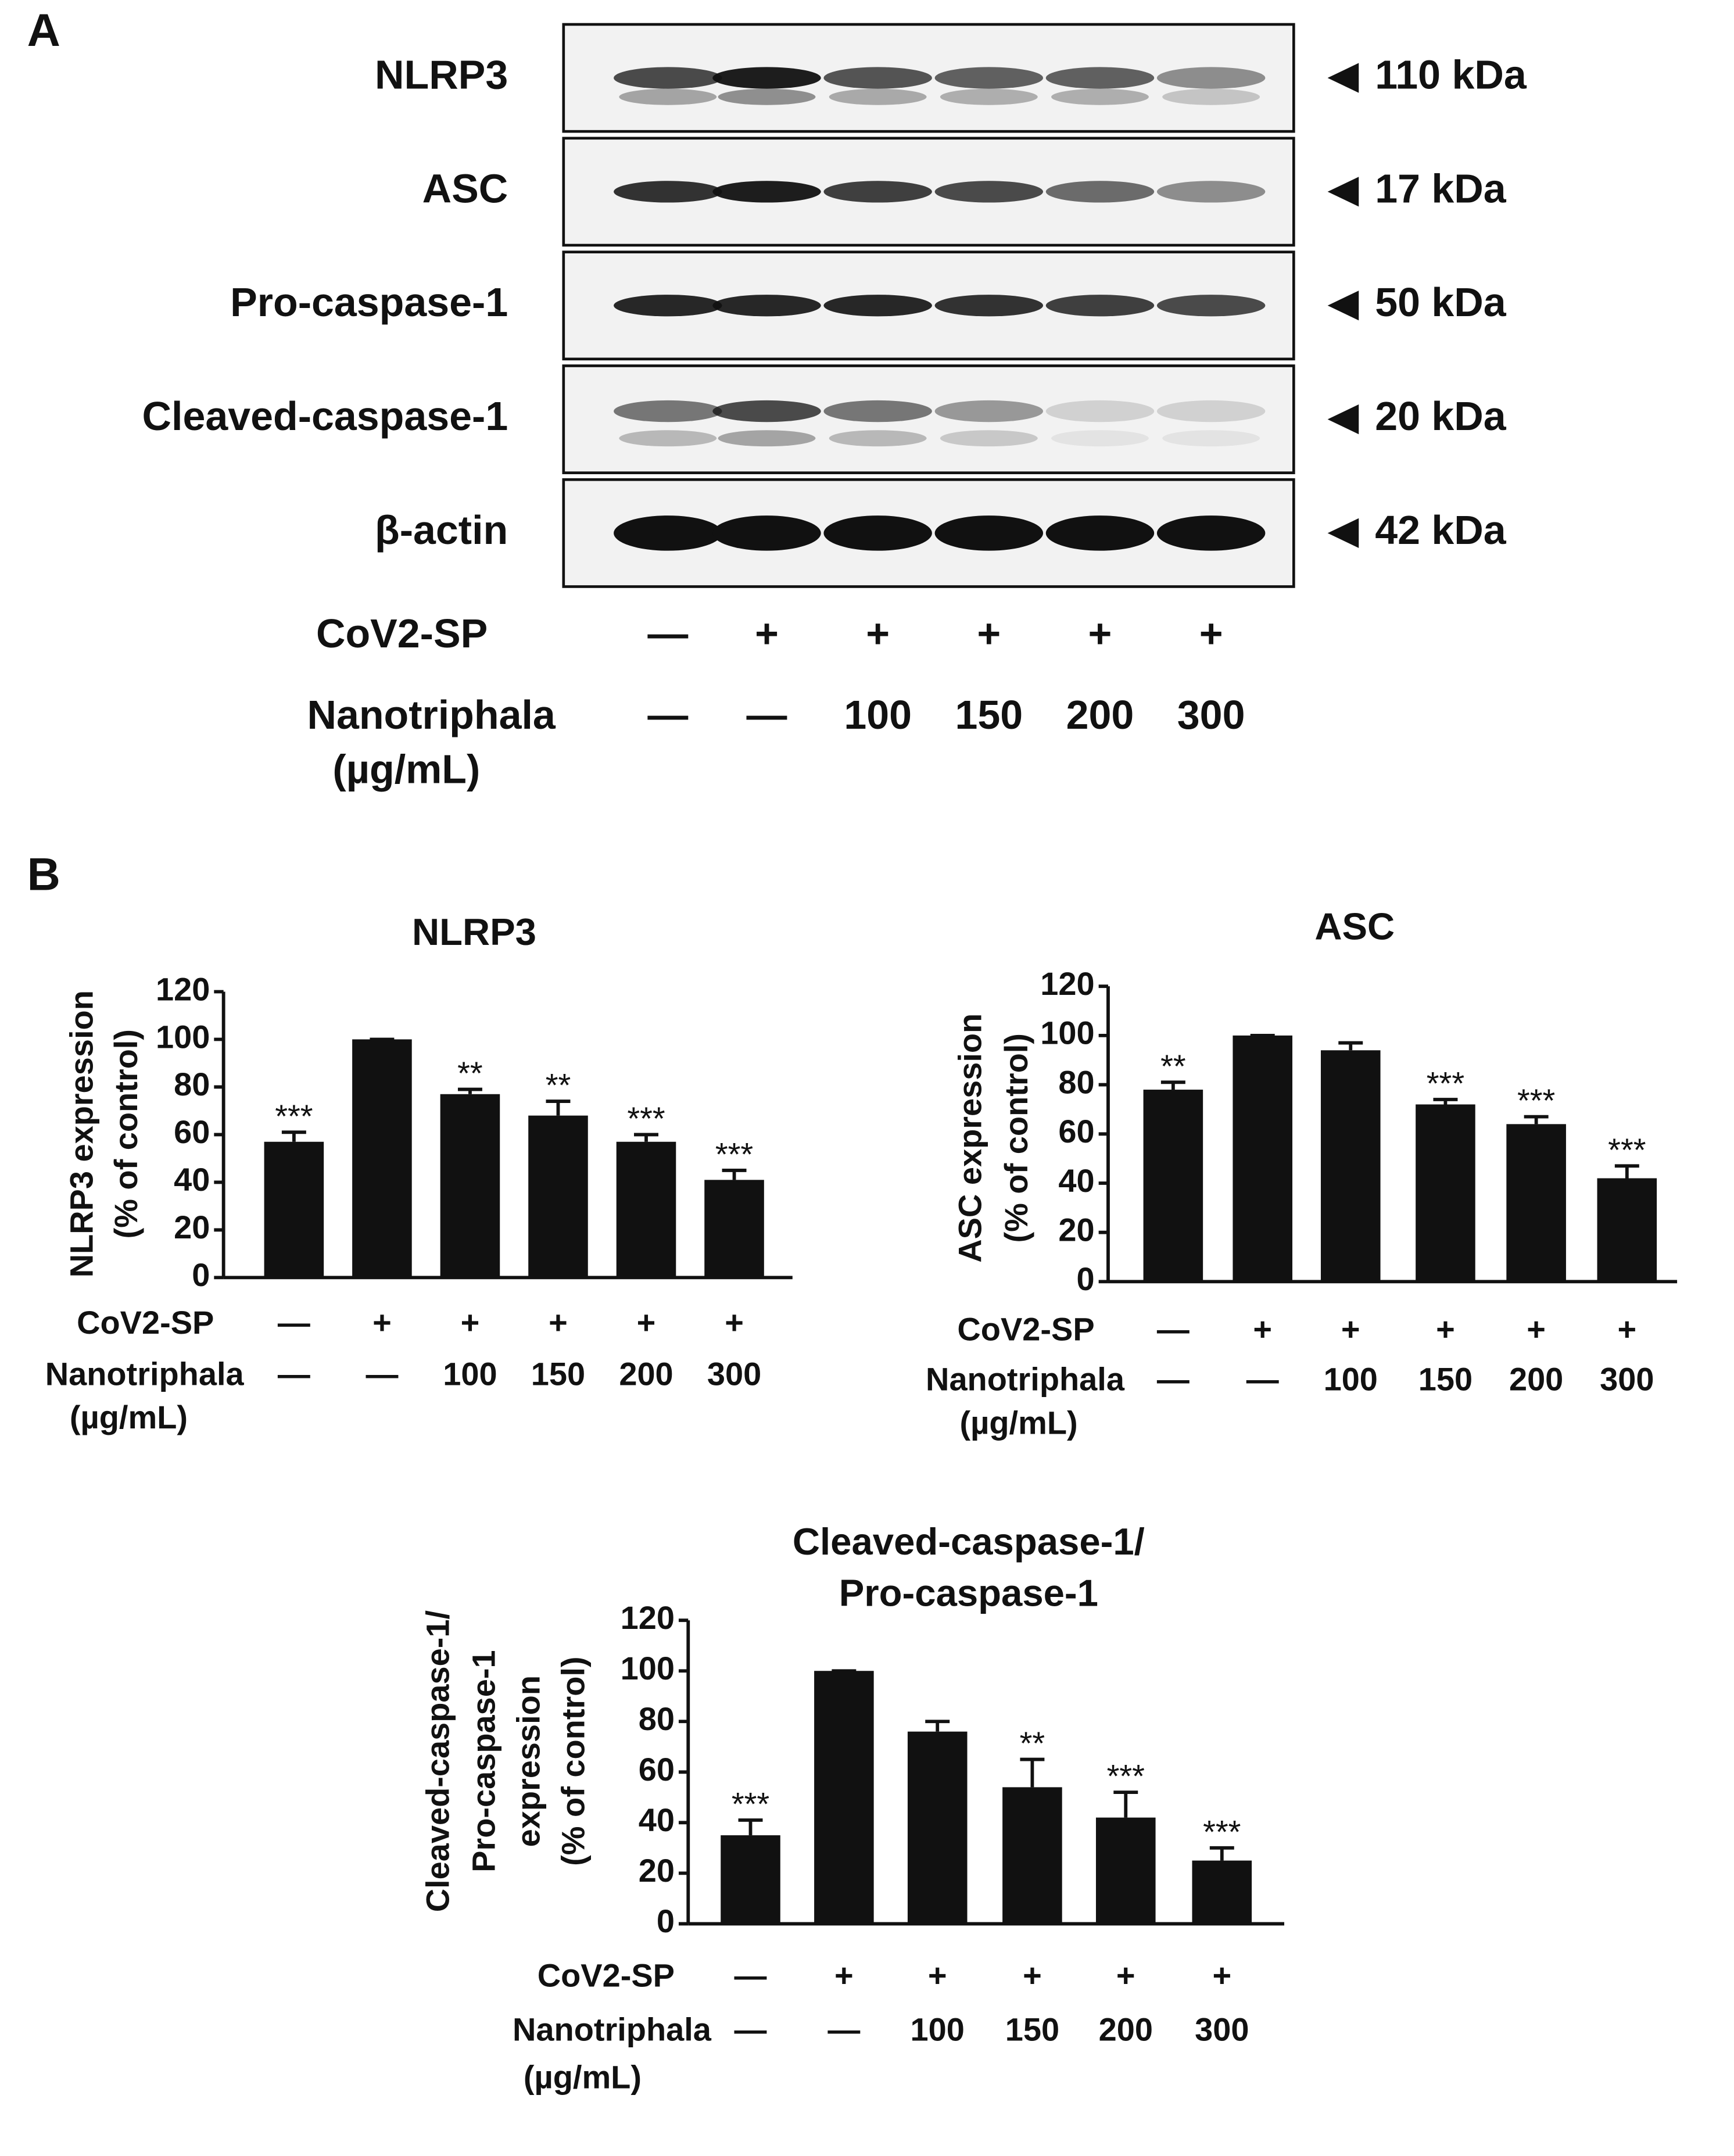  Describe the element at coordinates (1441, 416) in the screenshot. I see `size-label: 20 kDa` at that location.